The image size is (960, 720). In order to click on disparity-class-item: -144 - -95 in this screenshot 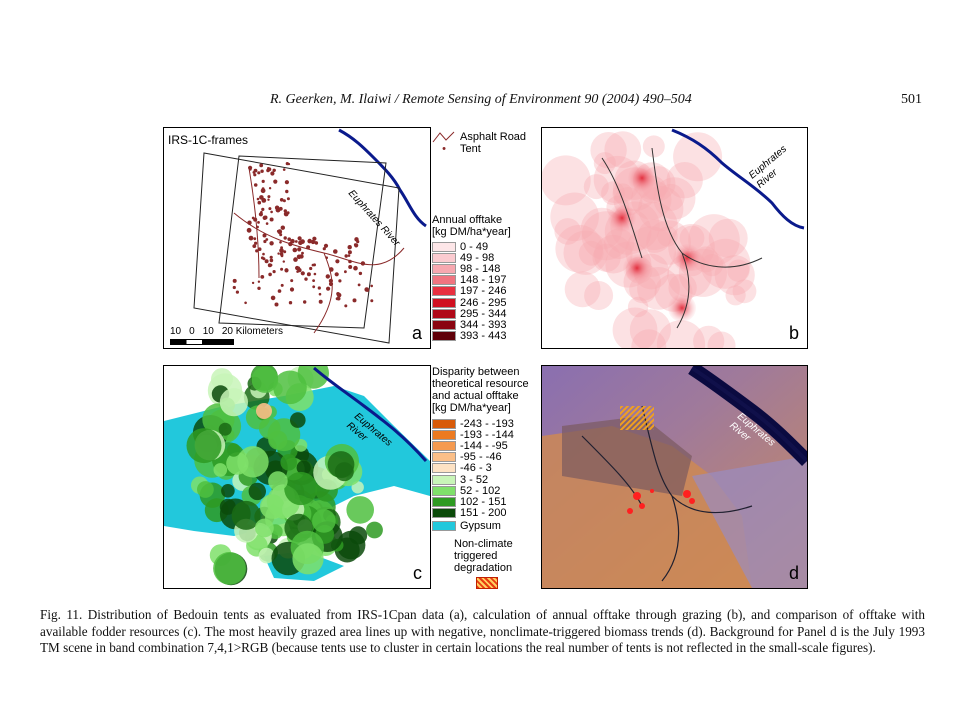, I will do `click(485, 445)`.